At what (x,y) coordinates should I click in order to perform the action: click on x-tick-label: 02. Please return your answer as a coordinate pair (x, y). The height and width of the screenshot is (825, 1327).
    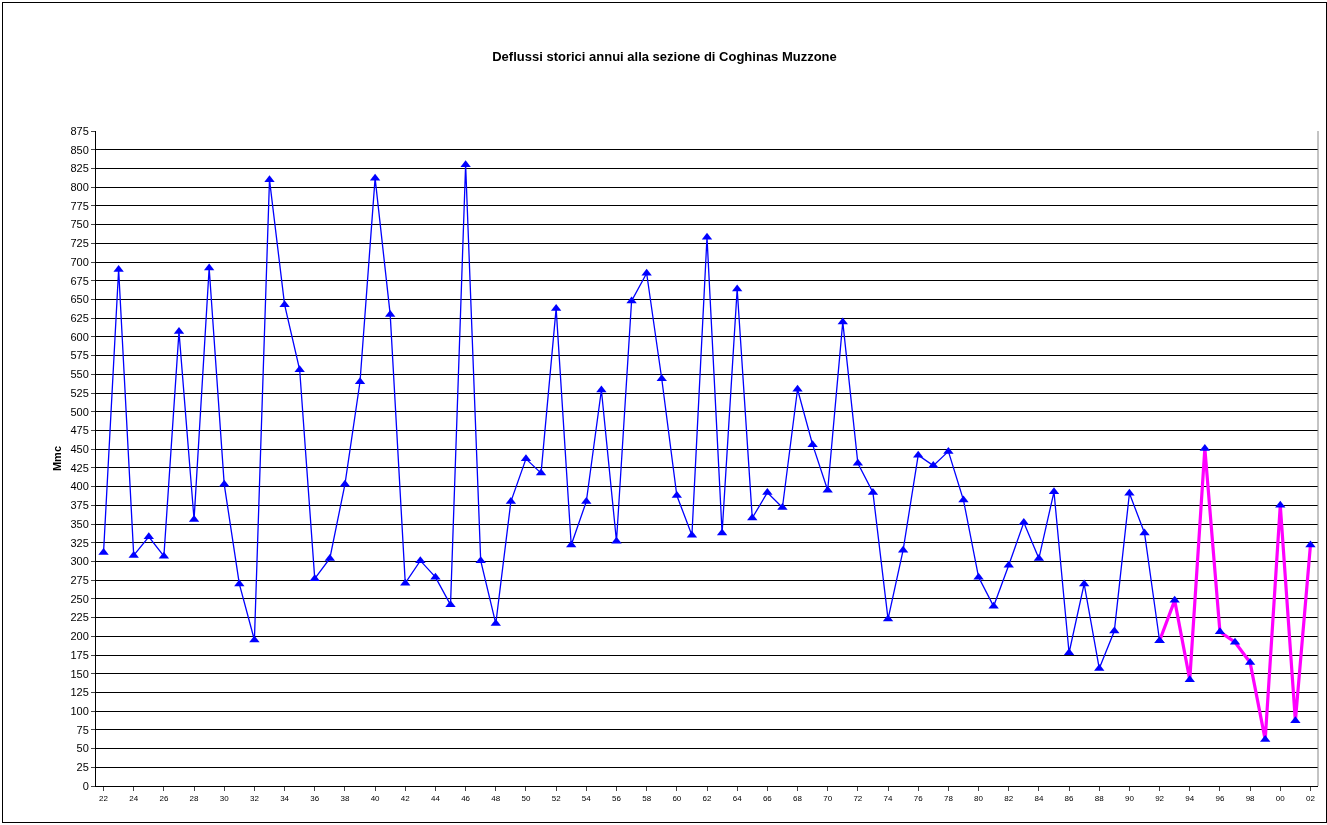
    Looking at the image, I should click on (1311, 798).